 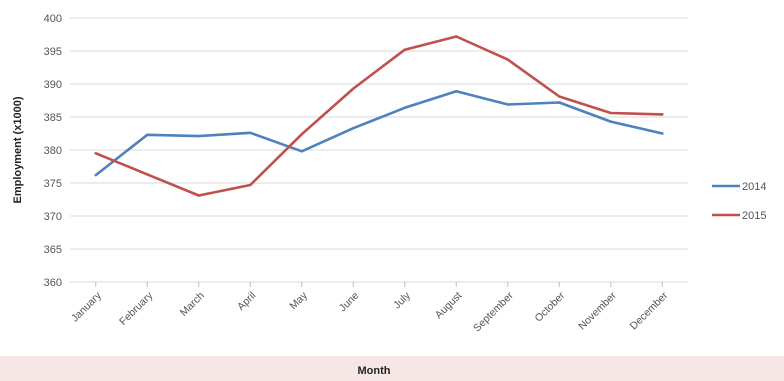 What do you see at coordinates (53, 250) in the screenshot?
I see `y-tick-label: 365` at bounding box center [53, 250].